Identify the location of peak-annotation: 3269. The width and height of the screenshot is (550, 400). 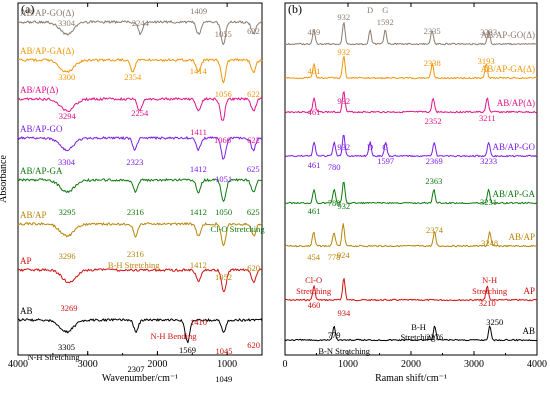
(68, 308).